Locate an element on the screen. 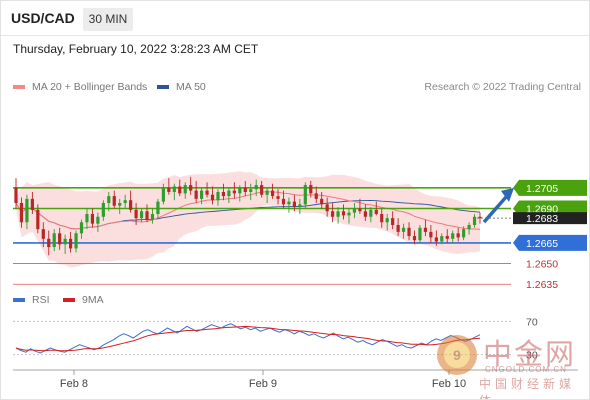 Image resolution: width=590 pixels, height=400 pixels. legend-ma20: MA 20 + Bollinger Bands is located at coordinates (80, 87).